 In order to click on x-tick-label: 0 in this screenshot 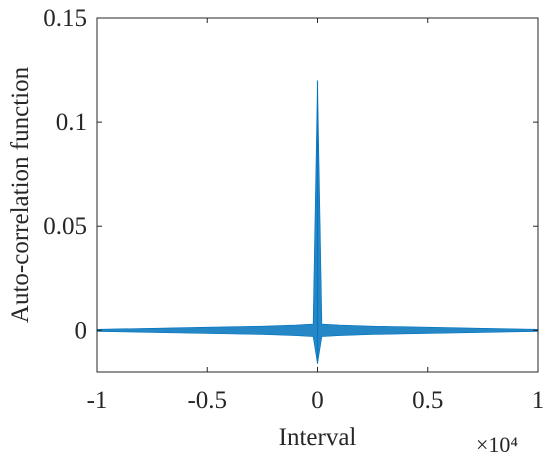, I will do `click(317, 400)`.